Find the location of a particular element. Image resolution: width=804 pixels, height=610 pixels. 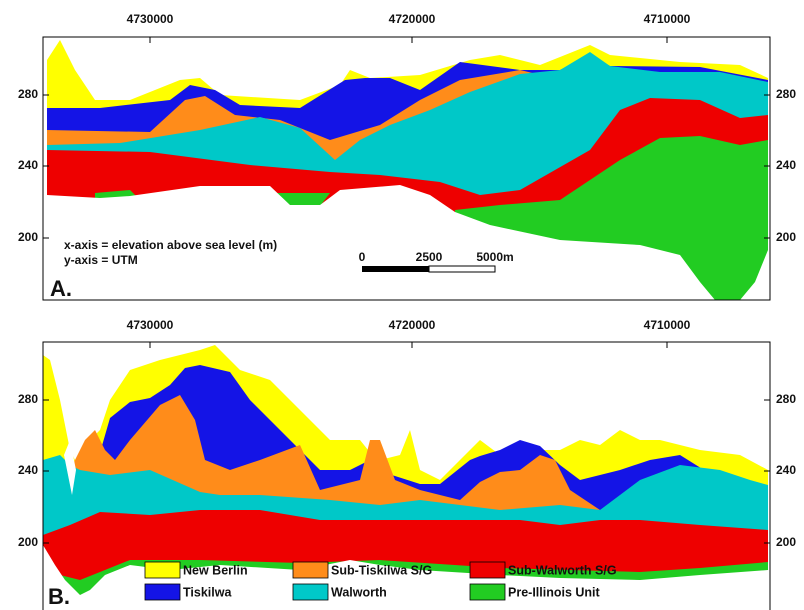

legend-label: Walworth is located at coordinates (359, 592).